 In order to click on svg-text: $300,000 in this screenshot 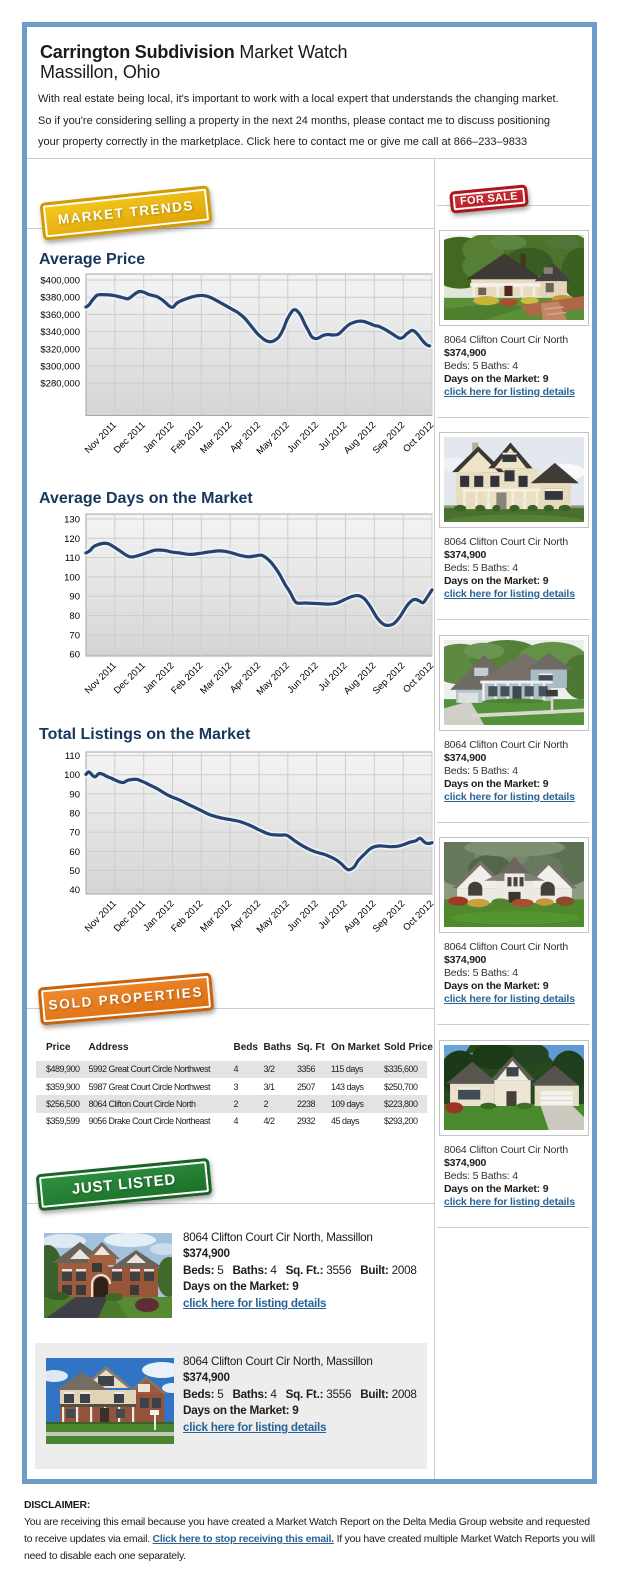, I will do `click(60, 367)`.